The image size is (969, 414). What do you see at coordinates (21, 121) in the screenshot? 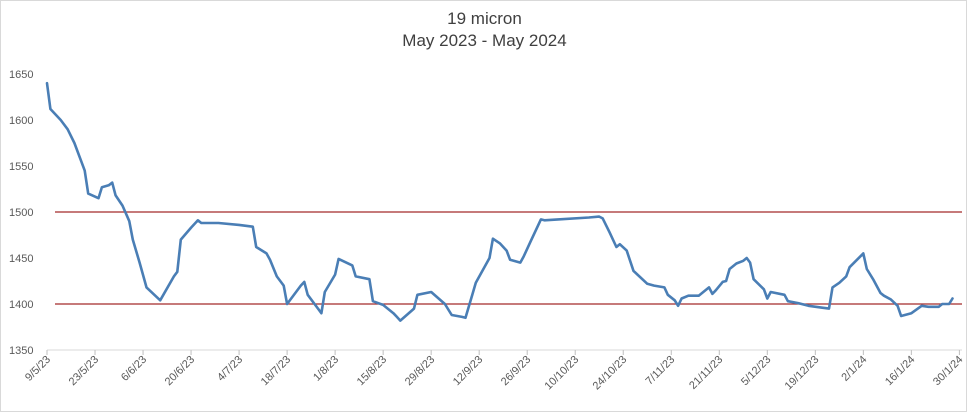
I see `y-tick-label: 1600` at bounding box center [21, 121].